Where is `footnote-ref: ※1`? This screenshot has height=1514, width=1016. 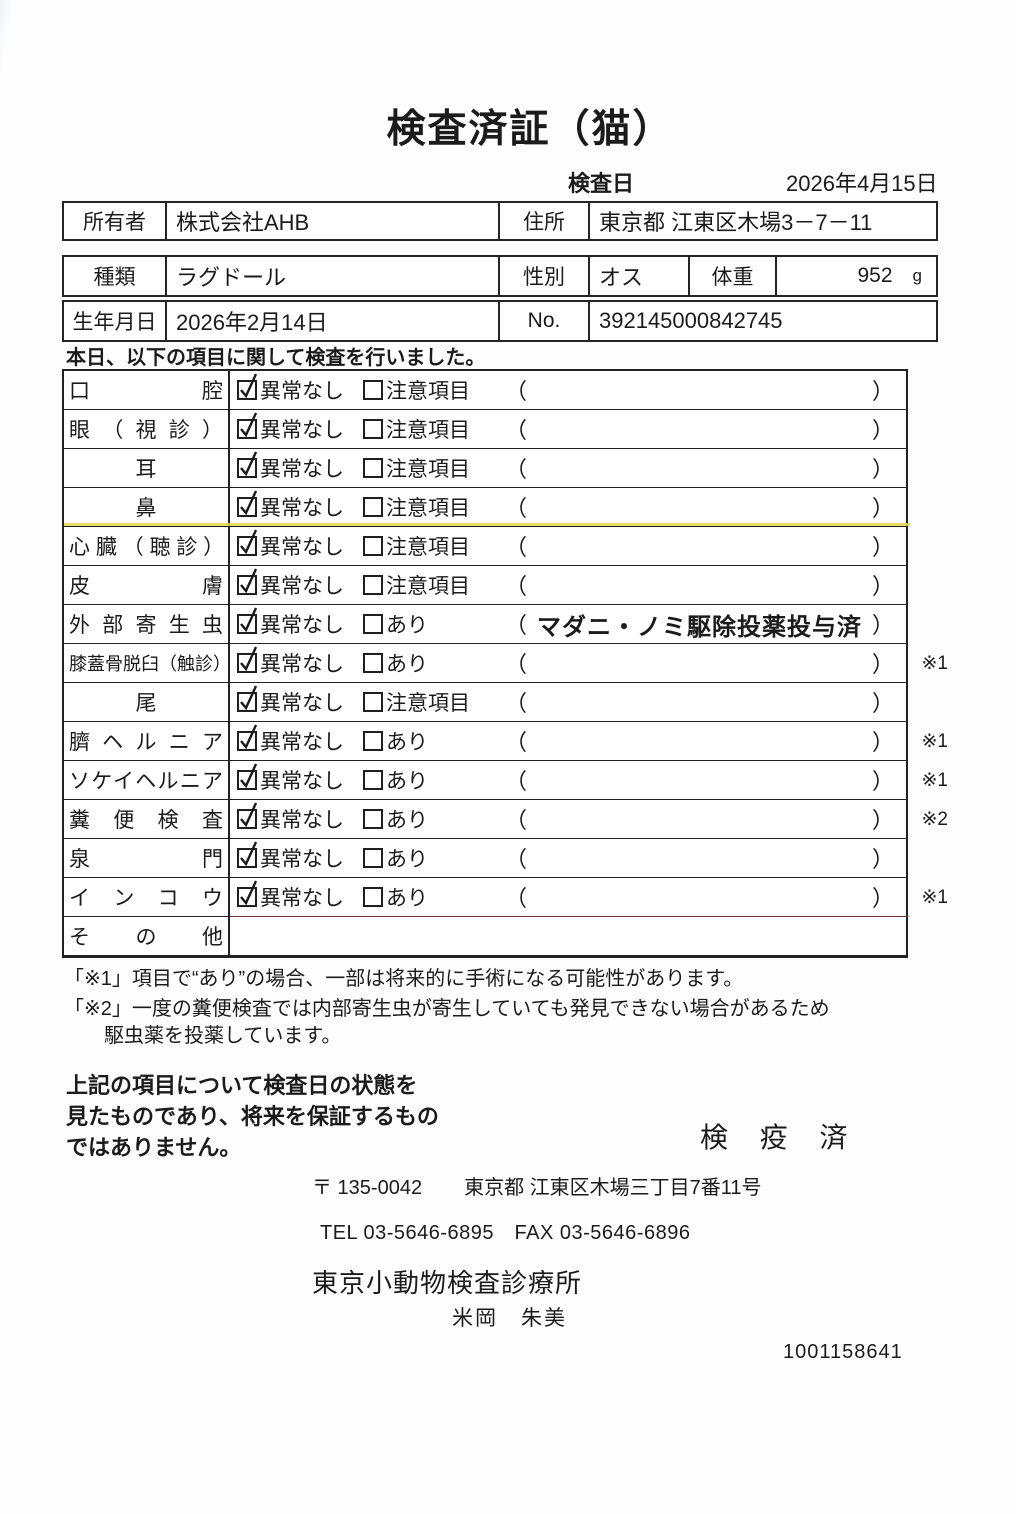
footnote-ref: ※1 is located at coordinates (935, 780).